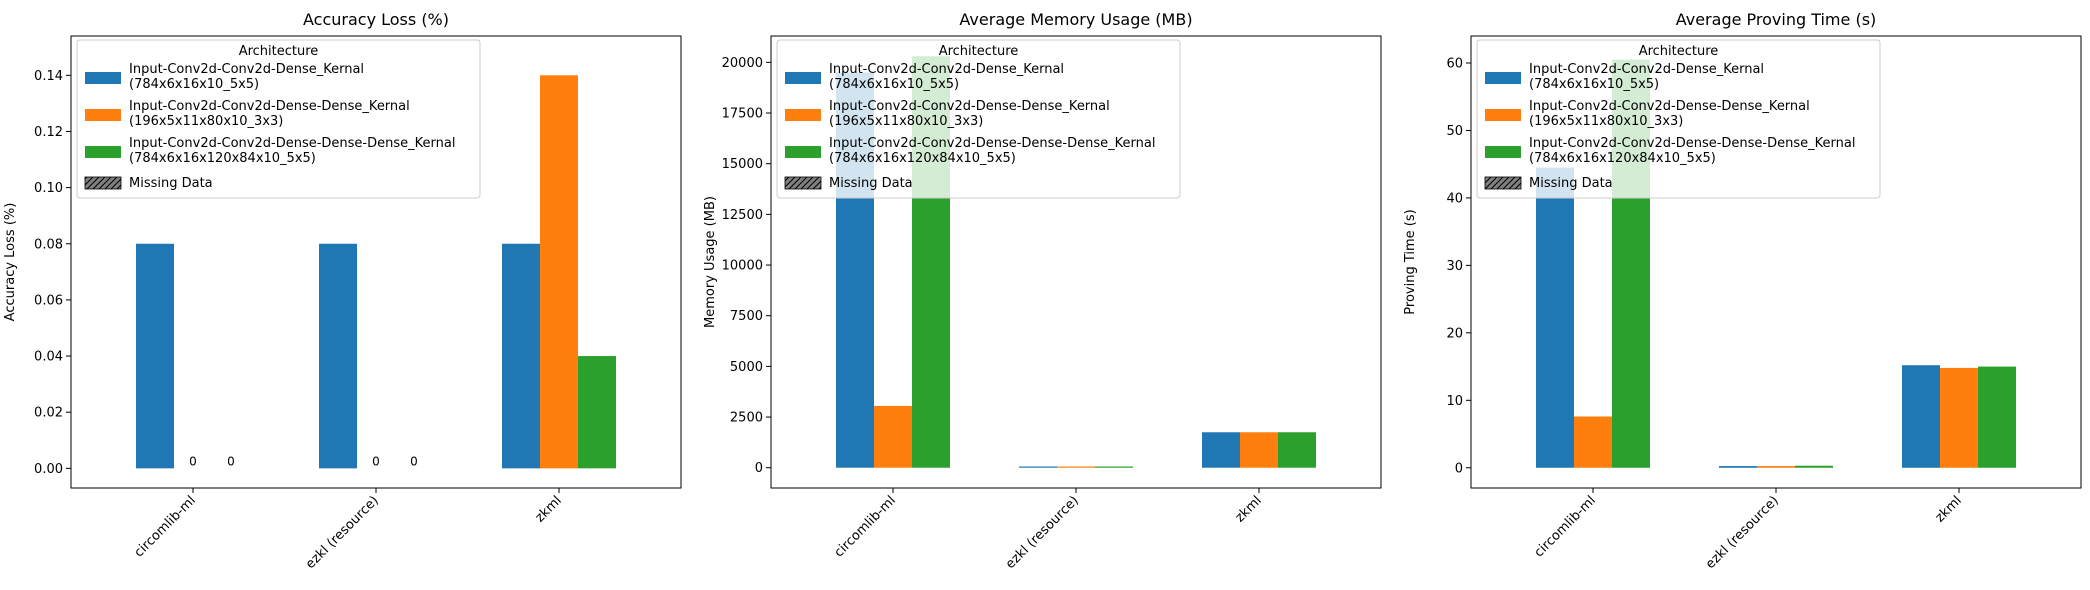  What do you see at coordinates (1410, 261) in the screenshot?
I see `y-axis-label: Proving Time (s)` at bounding box center [1410, 261].